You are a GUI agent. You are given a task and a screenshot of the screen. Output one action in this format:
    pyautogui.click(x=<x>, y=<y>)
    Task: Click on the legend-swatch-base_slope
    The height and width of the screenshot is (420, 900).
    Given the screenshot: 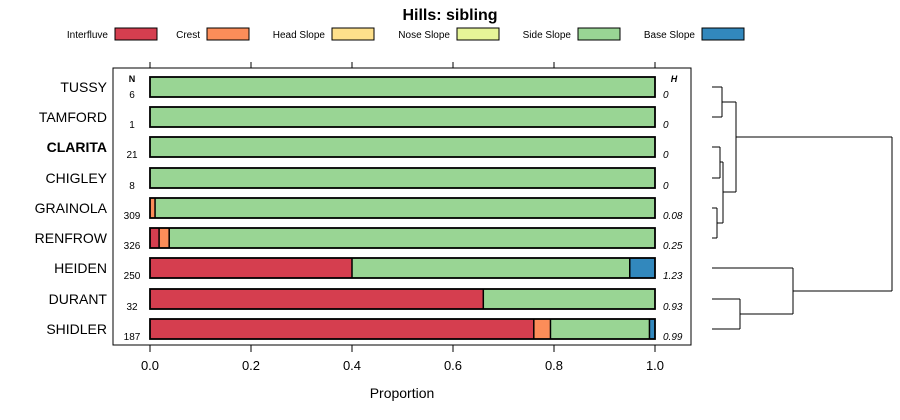 What is the action you would take?
    pyautogui.click(x=723, y=34)
    